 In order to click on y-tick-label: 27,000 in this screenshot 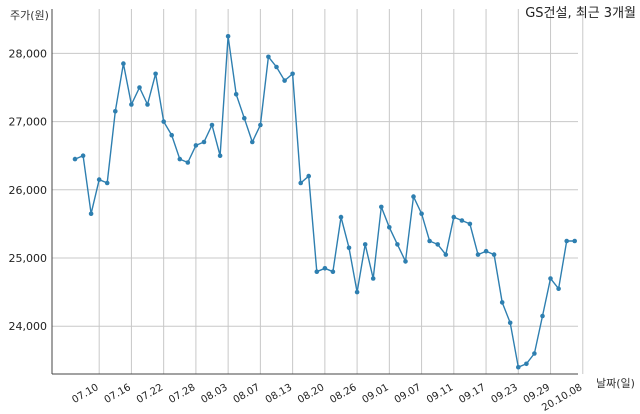, I will do `click(28, 122)`.